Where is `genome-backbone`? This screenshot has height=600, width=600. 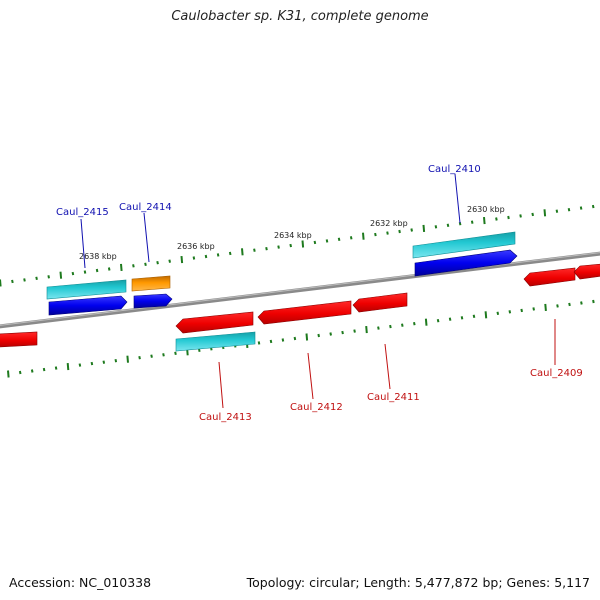
genome-backbone is located at coordinates (300, 290).